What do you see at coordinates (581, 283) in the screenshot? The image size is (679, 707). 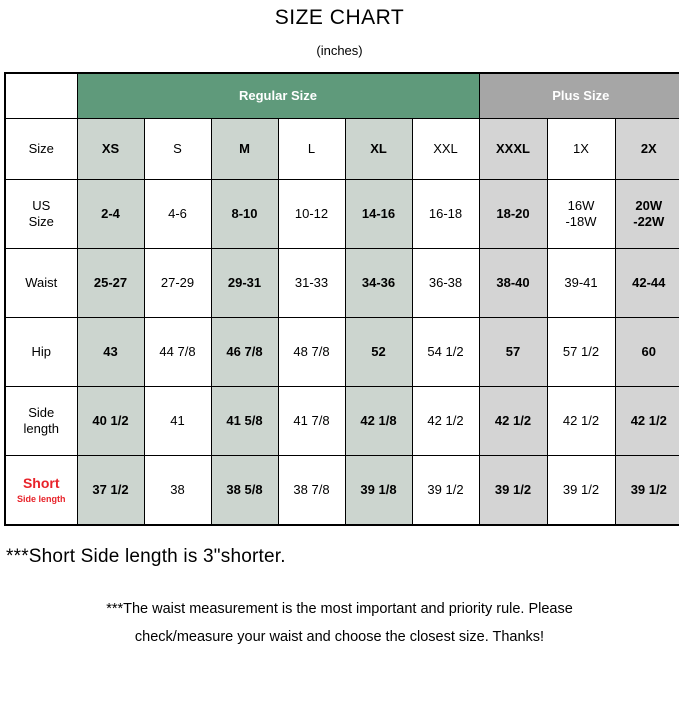 I see `cell-waist-1x: 39-41` at bounding box center [581, 283].